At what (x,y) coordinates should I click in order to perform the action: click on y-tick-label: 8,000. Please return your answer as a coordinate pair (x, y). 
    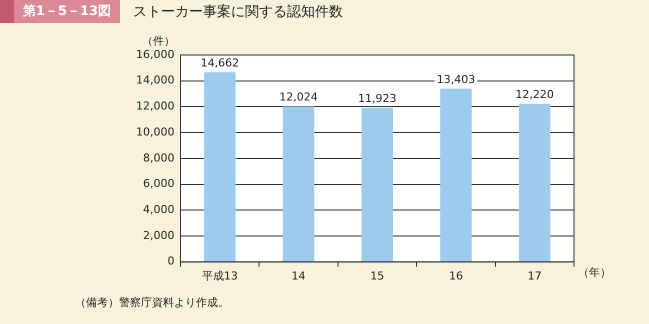
    Looking at the image, I should click on (158, 157).